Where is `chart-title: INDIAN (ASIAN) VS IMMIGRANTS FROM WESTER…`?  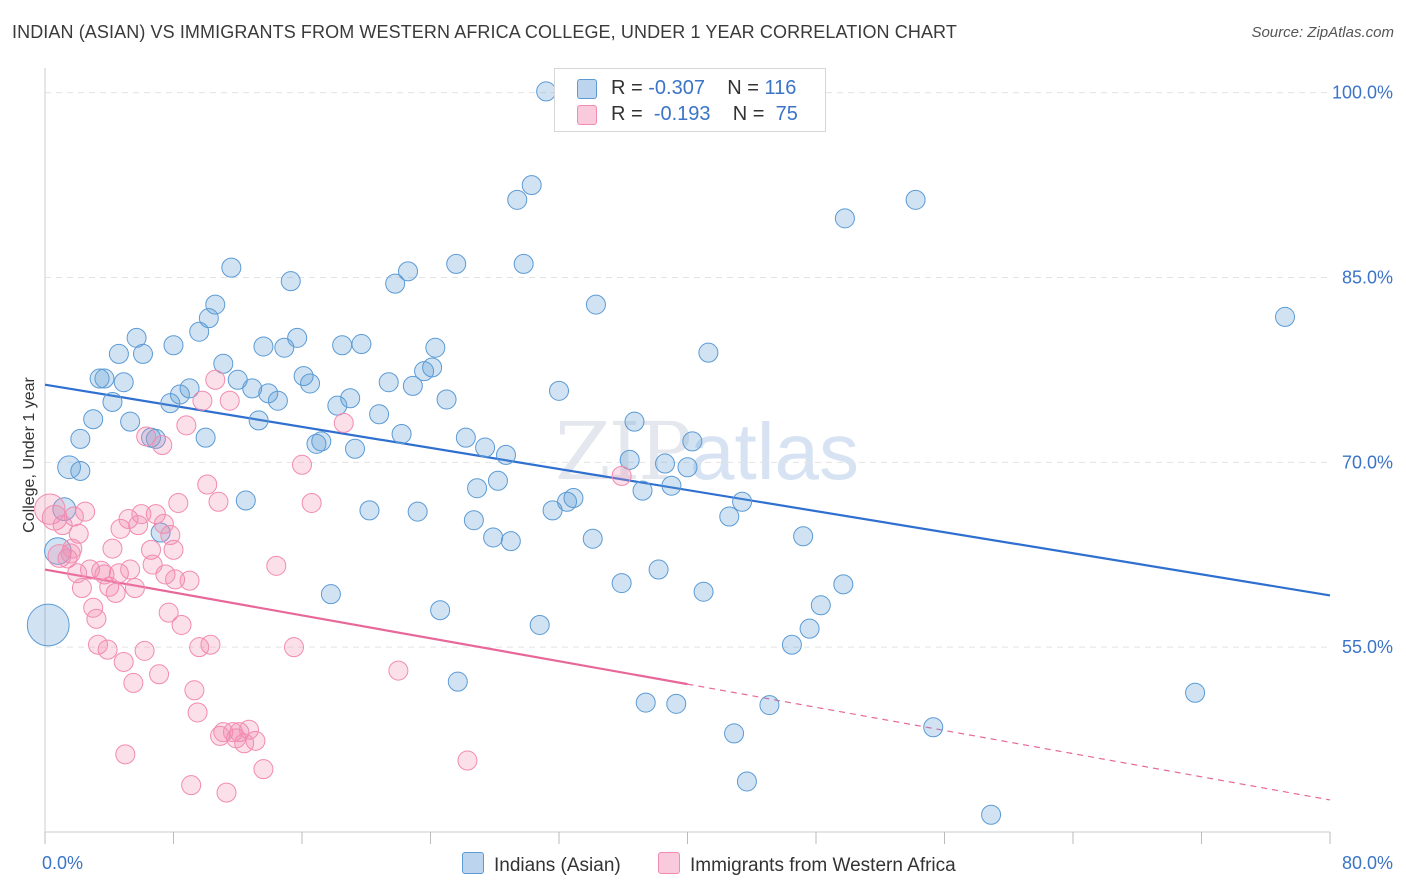
chart-title: INDIAN (ASIAN) VS IMMIGRANTS FROM WESTER… is located at coordinates (484, 32).